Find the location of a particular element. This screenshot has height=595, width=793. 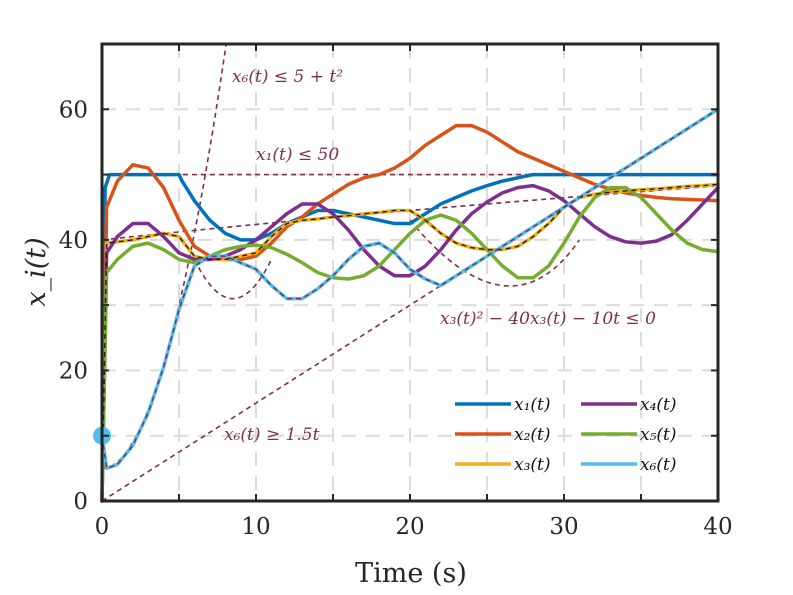

legend-item-x2: x₂(t) is located at coordinates (503, 435).